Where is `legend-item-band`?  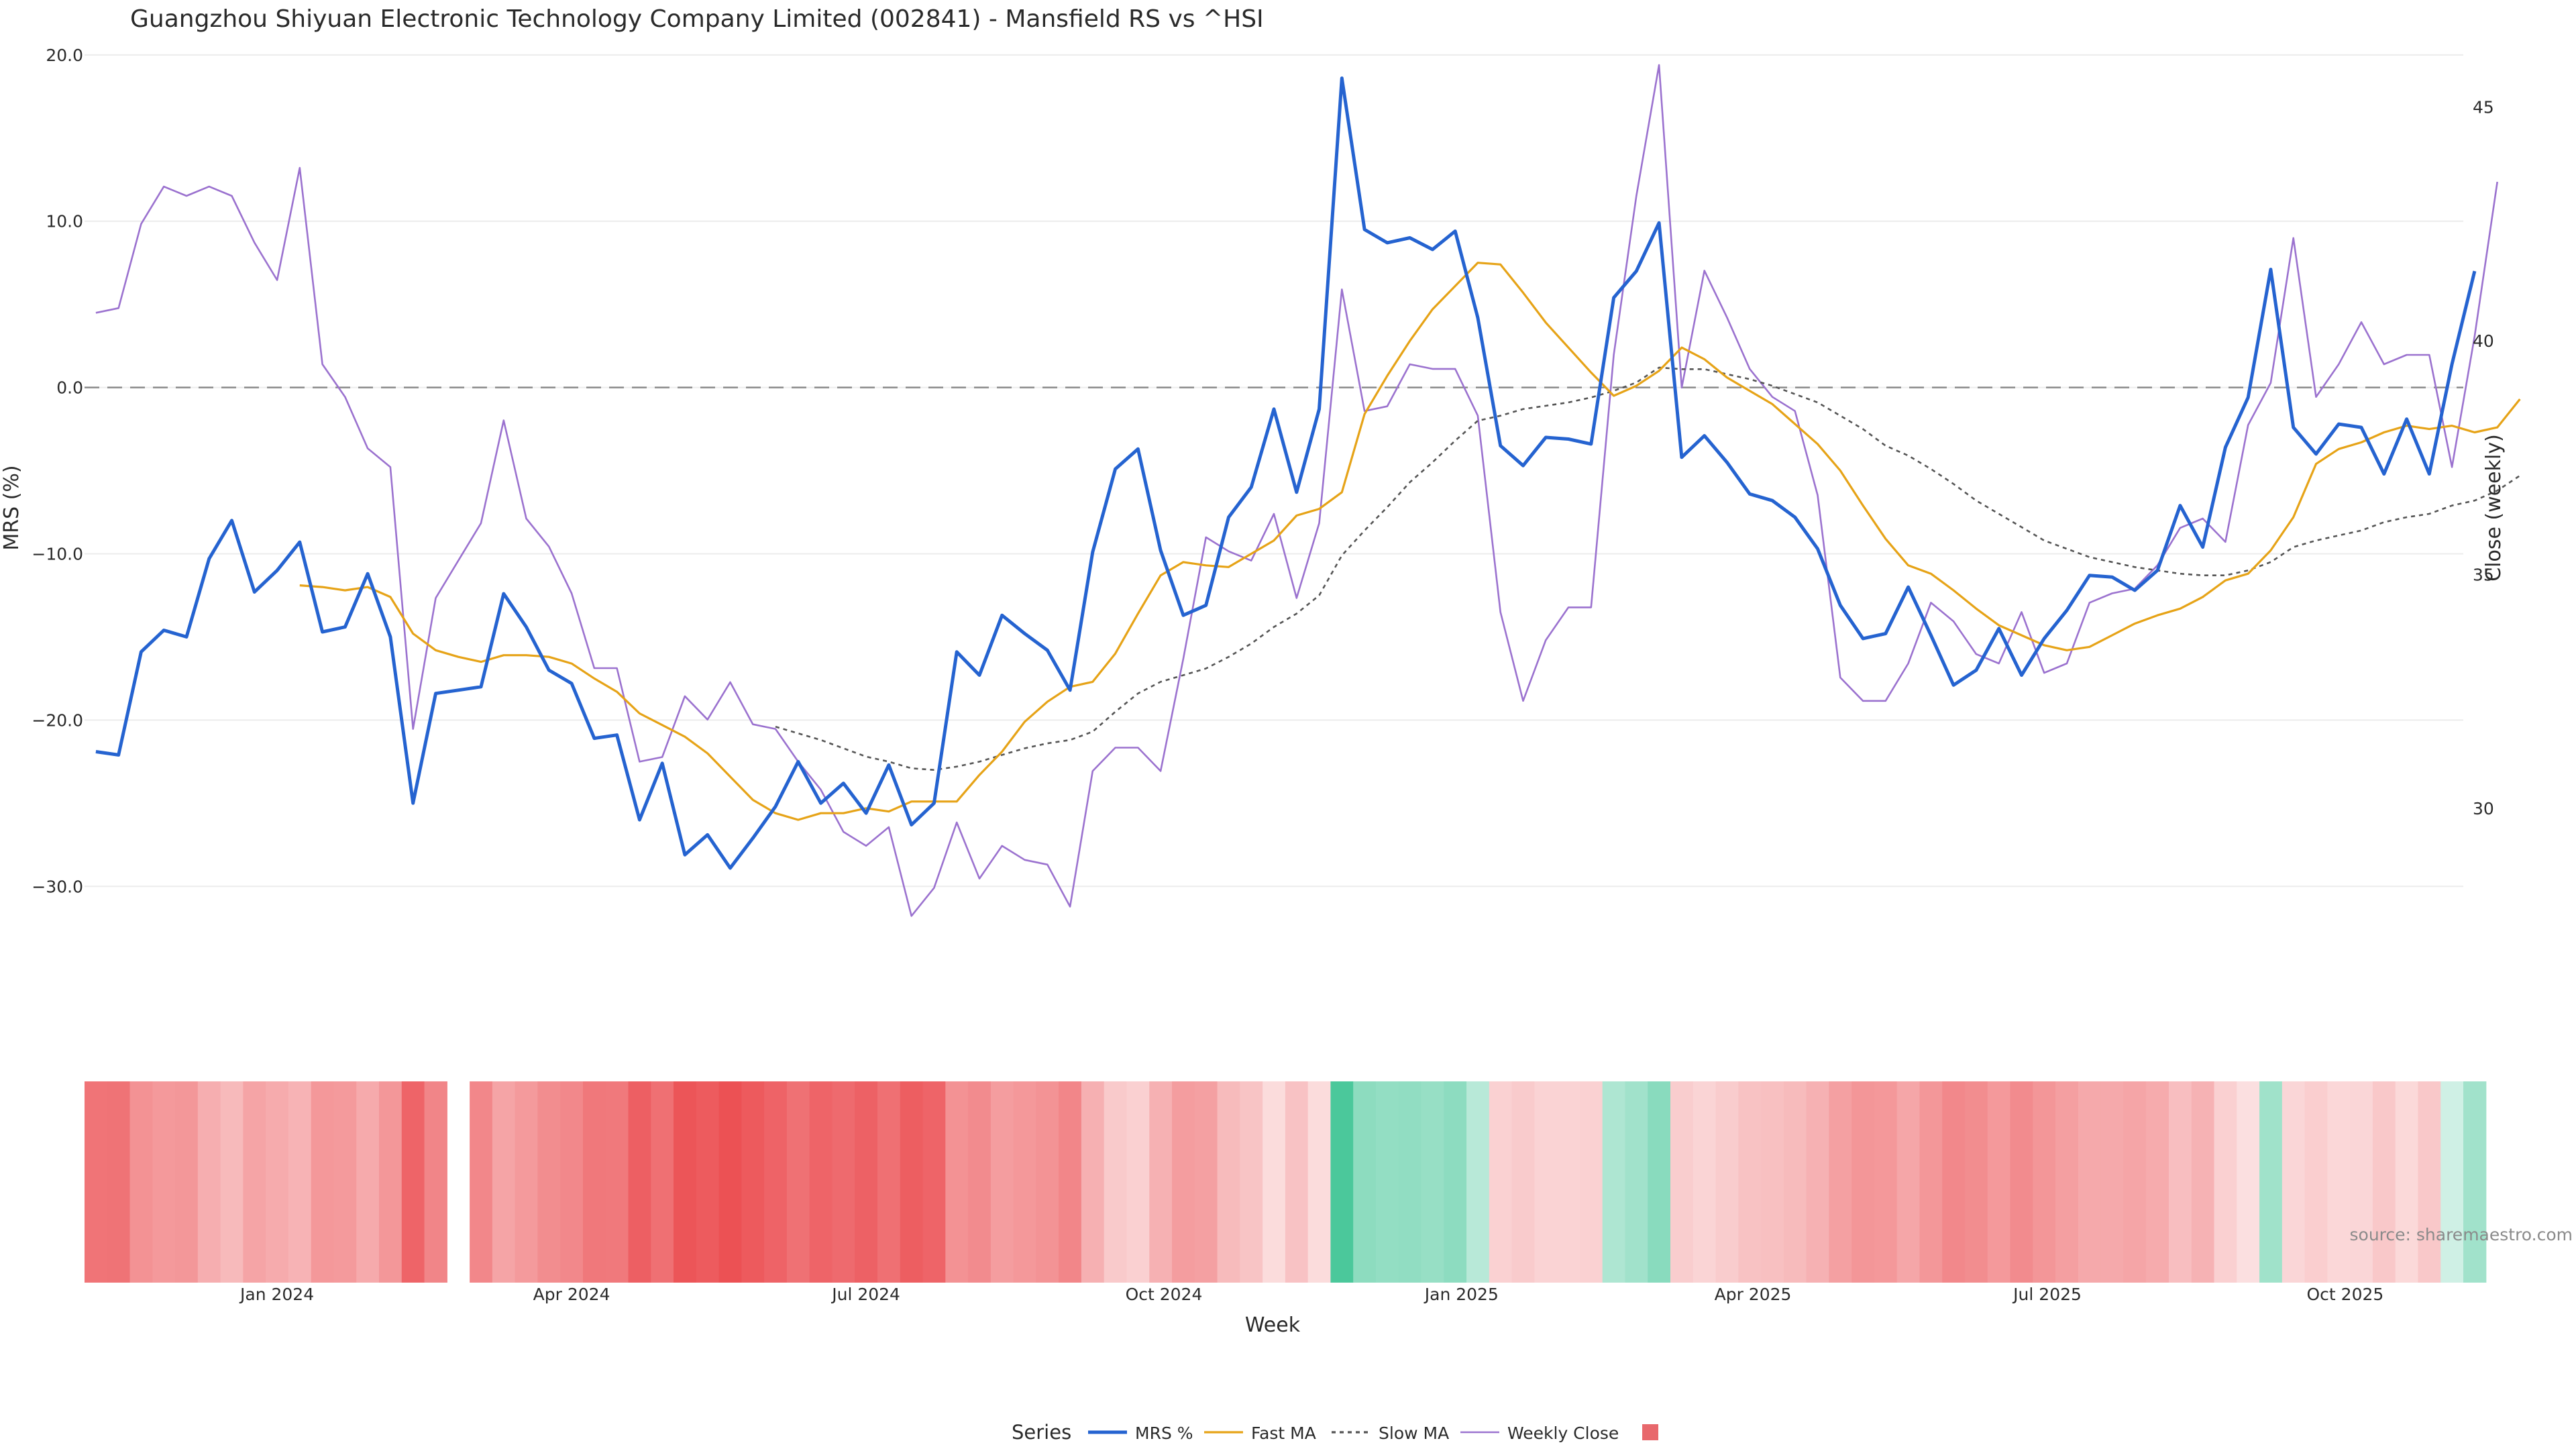 legend-item-band is located at coordinates (1650, 1432).